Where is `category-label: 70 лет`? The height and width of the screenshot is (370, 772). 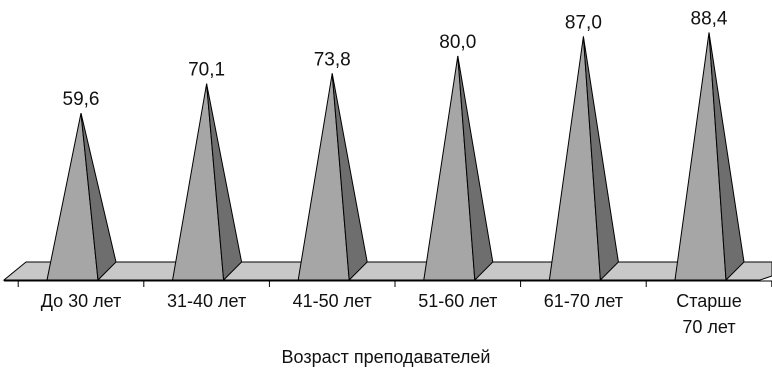
category-label: 70 лет is located at coordinates (708, 327).